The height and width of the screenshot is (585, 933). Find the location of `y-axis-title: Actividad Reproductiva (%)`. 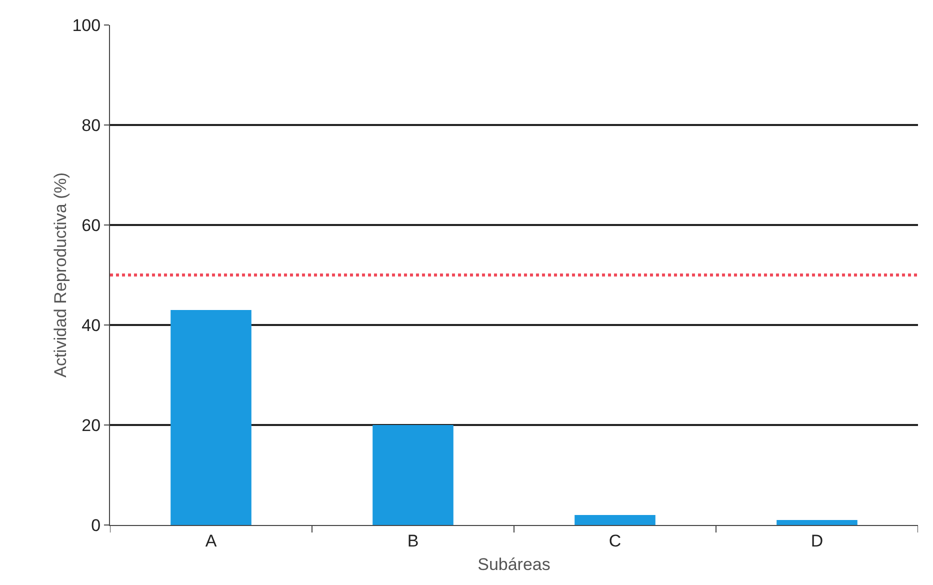

y-axis-title: Actividad Reproductiva (%) is located at coordinates (60, 275).